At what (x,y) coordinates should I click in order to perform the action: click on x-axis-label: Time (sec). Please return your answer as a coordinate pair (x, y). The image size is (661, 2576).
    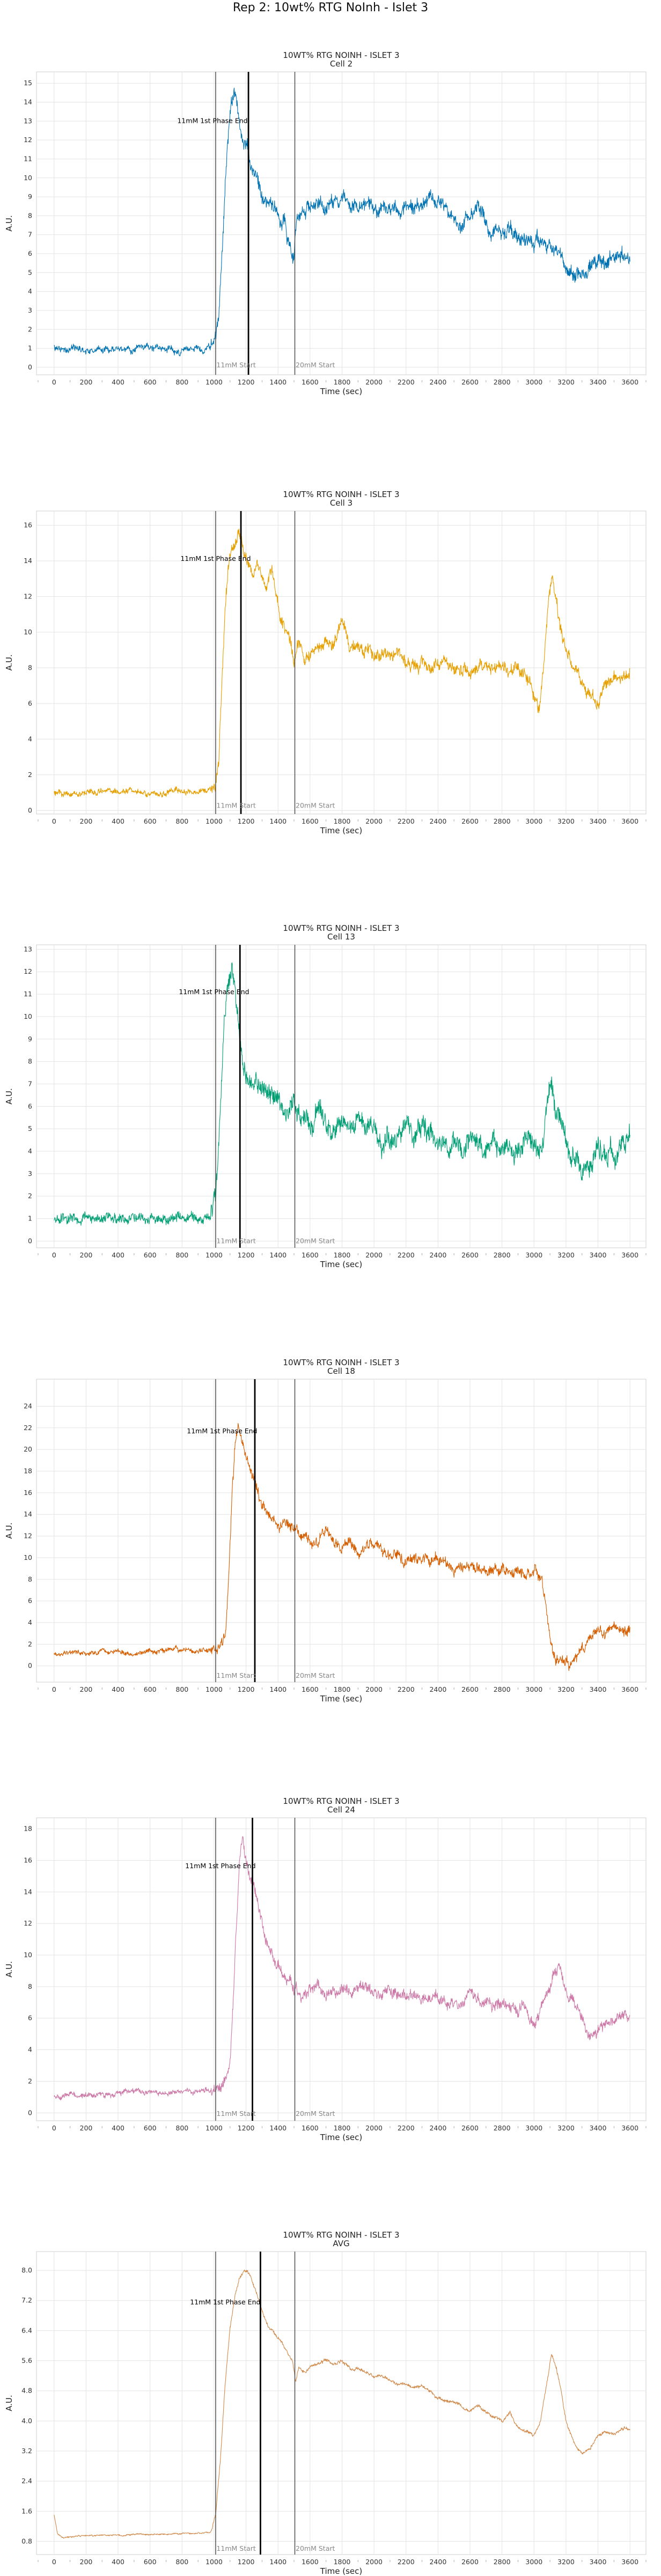
    Looking at the image, I should click on (341, 391).